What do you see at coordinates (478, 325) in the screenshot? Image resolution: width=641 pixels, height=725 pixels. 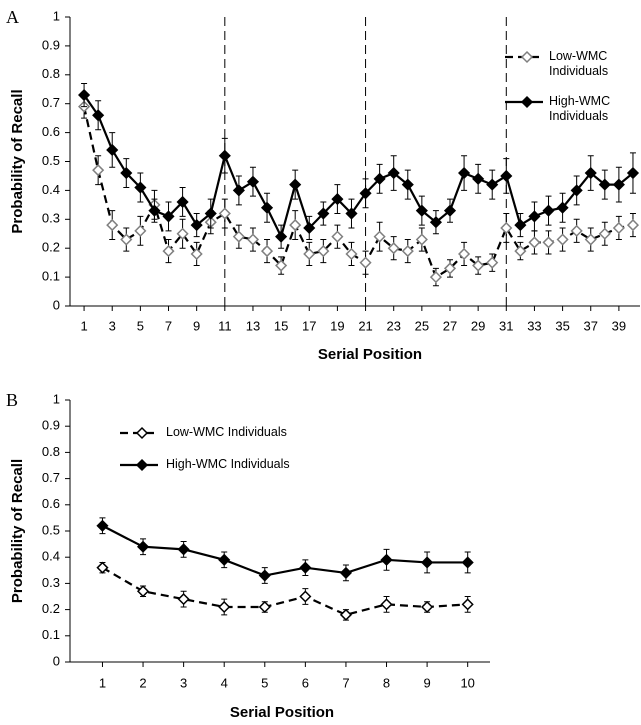 I see `x-tick-label: 29` at bounding box center [478, 325].